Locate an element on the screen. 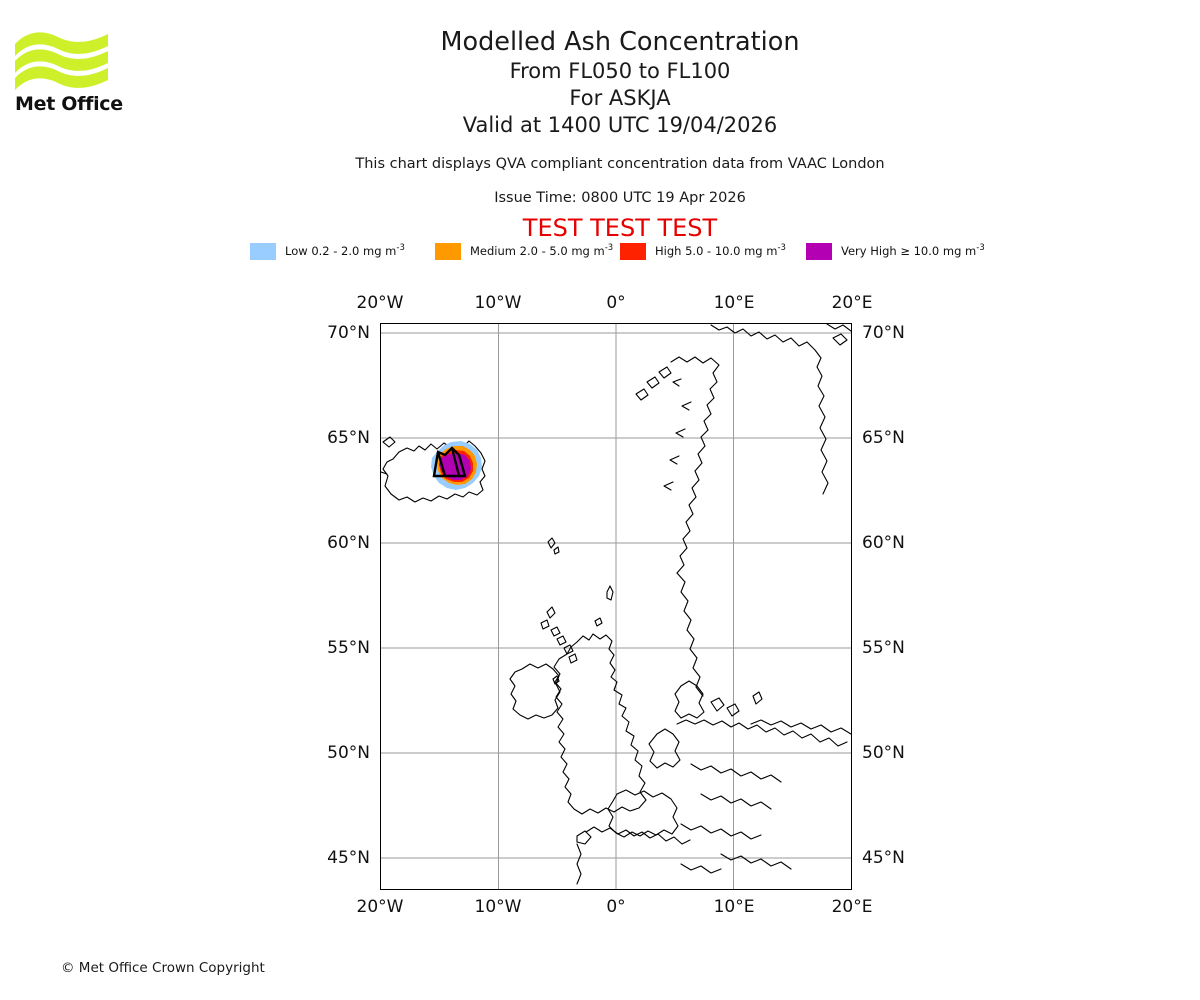  lon-tick-bottom-10E: 10°E is located at coordinates (734, 907).